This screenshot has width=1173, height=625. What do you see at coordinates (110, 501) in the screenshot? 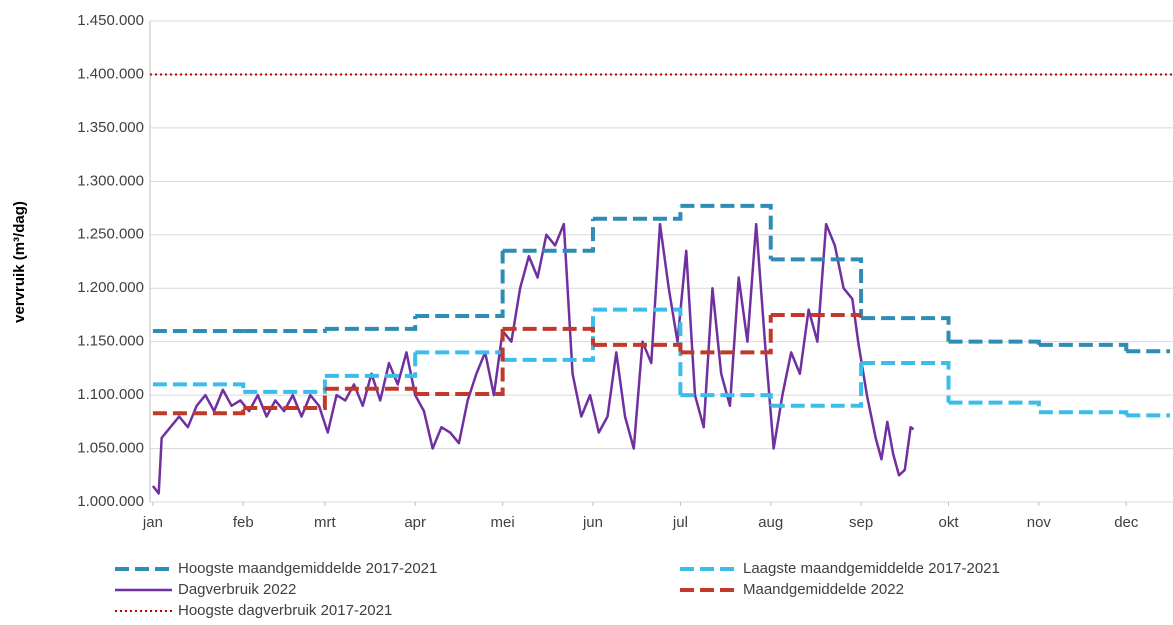
I see `y-tick-label: 1.000.000` at bounding box center [110, 501].